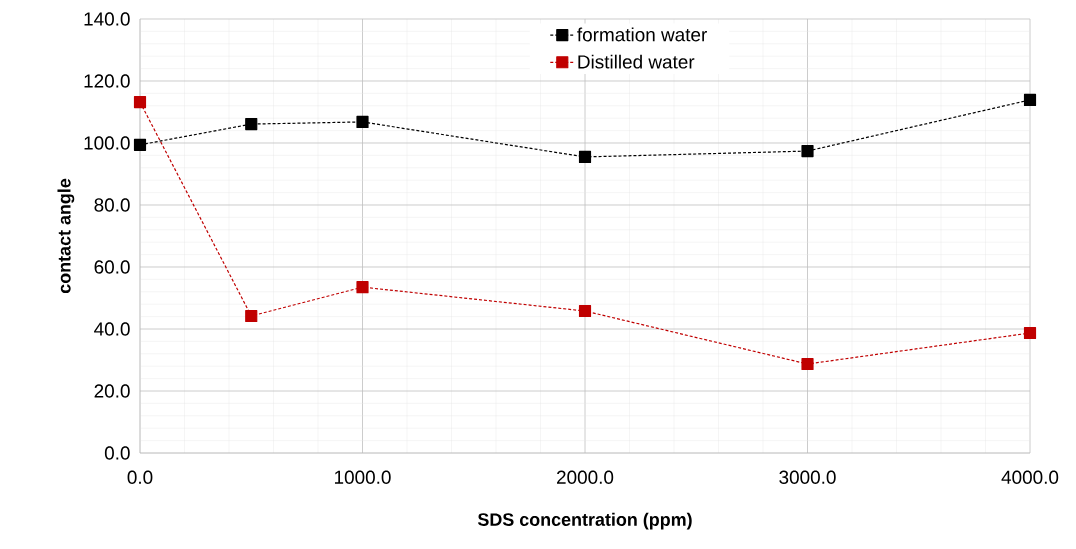 This screenshot has width=1076, height=549. What do you see at coordinates (642, 34) in the screenshot?
I see `legend-label: formation water` at bounding box center [642, 34].